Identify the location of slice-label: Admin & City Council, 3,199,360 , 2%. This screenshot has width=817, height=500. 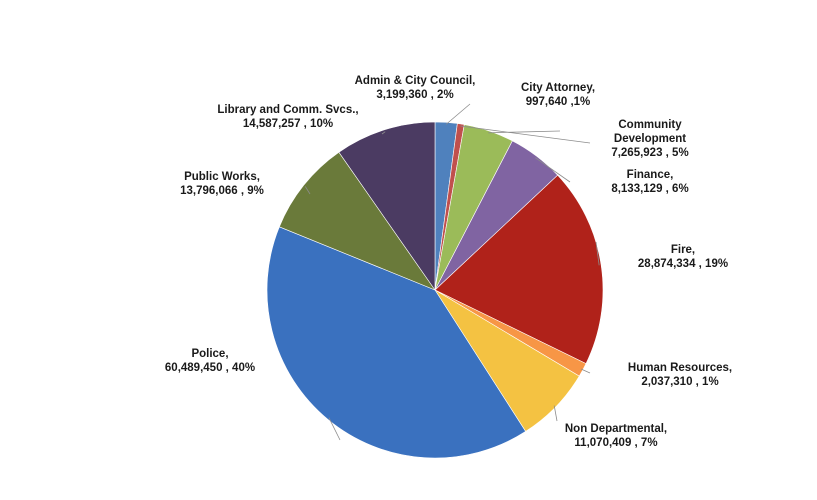
(415, 88).